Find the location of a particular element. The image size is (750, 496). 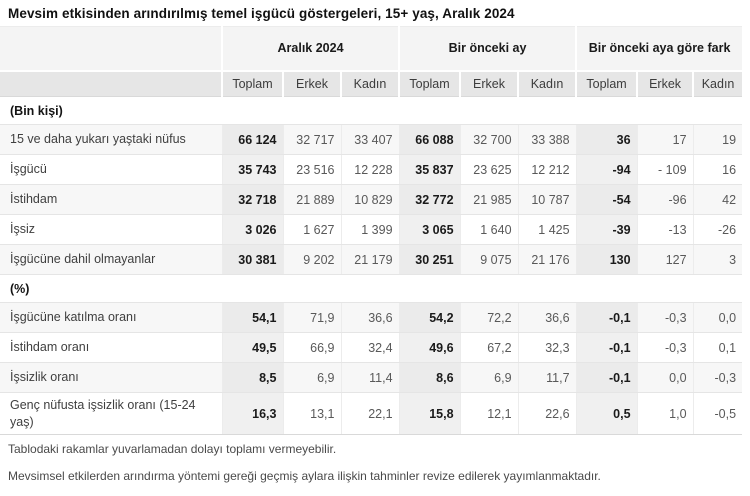

sub-header-toplam-1: Toplam is located at coordinates (252, 83).